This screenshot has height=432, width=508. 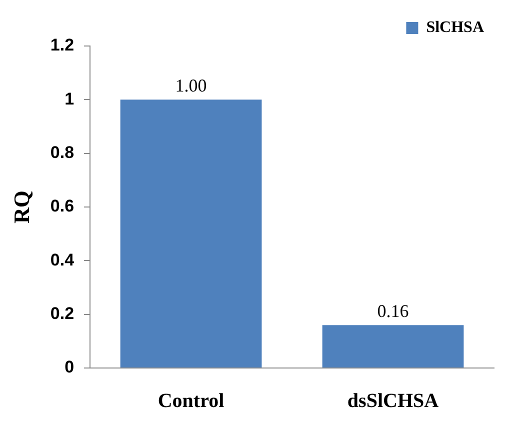 I want to click on y-tick-label: 0.2, so click(x=62, y=314).